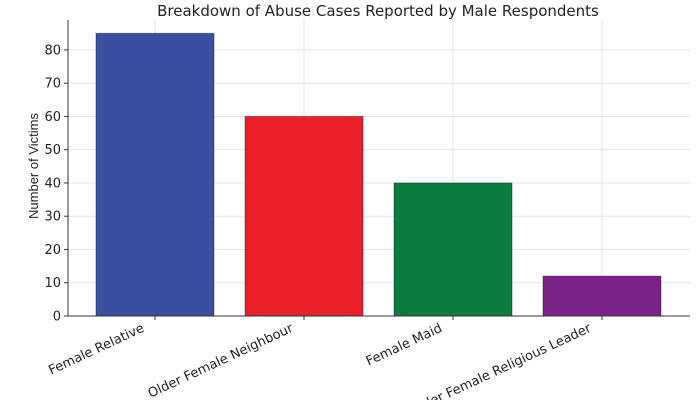 This screenshot has height=400, width=700. I want to click on x-tick-label: Female Relative, so click(96, 349).